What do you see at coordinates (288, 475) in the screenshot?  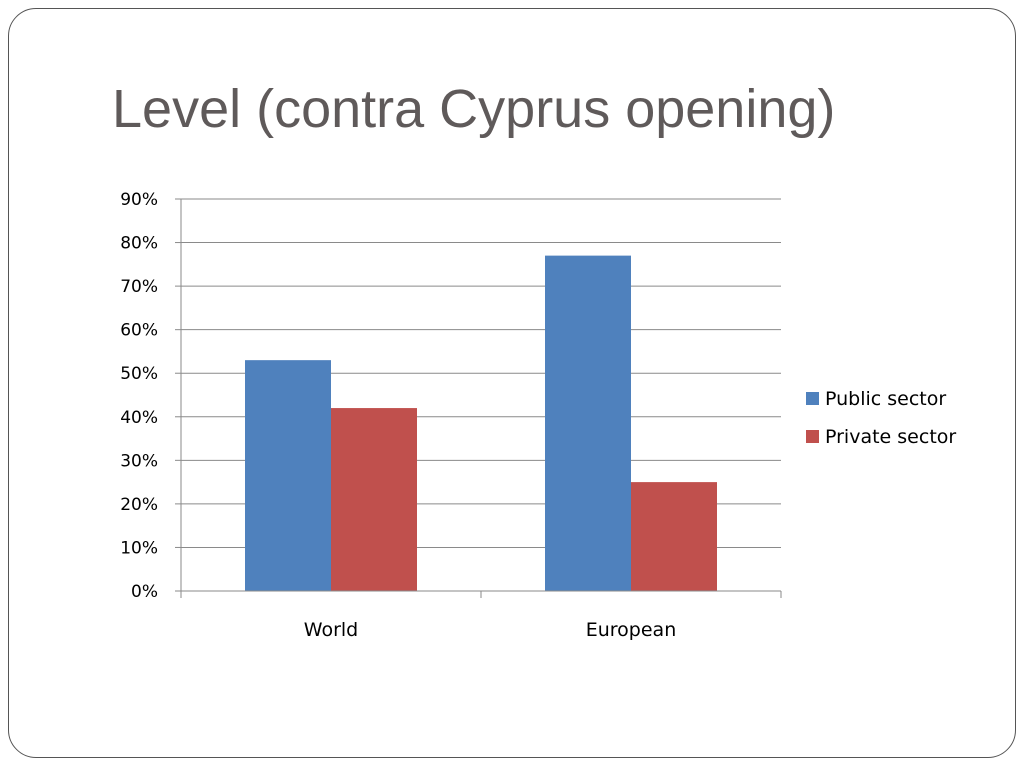 I see `bar-public-sector-world` at bounding box center [288, 475].